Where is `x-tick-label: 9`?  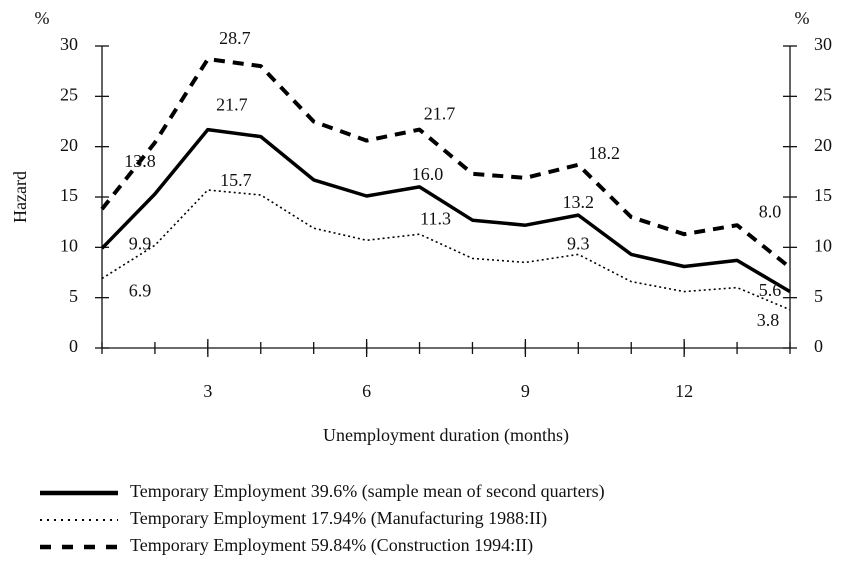
x-tick-label: 9 is located at coordinates (525, 391).